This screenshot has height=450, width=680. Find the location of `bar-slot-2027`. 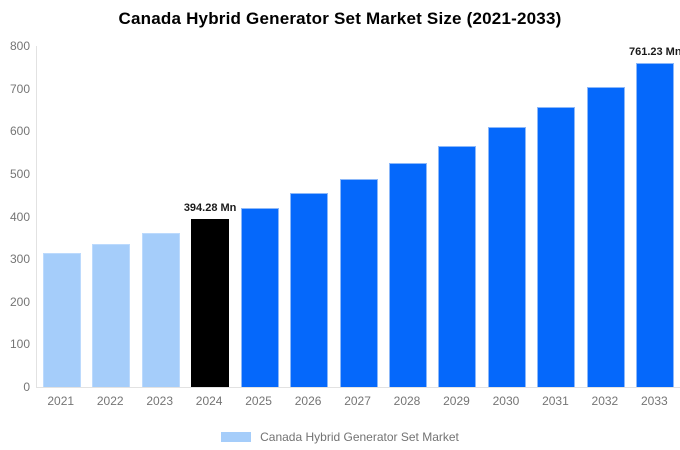

bar-slot-2027 is located at coordinates (358, 216).